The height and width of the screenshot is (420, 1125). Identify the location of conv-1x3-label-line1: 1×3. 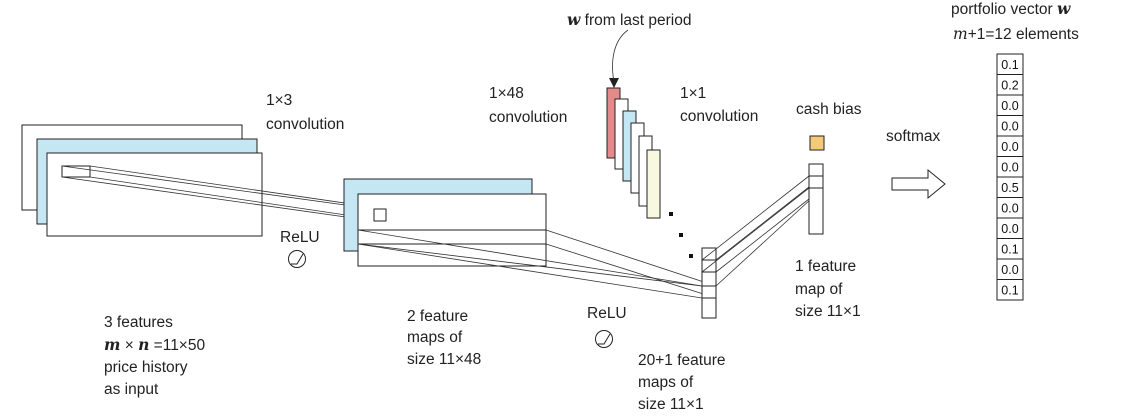
(279, 100).